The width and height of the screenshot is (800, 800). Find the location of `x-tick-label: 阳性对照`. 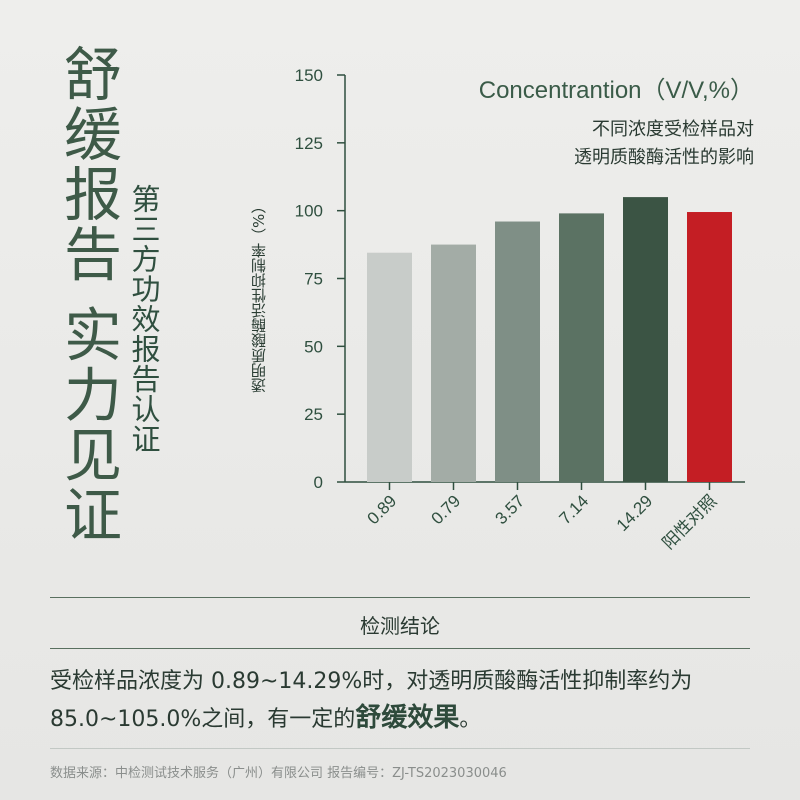

x-tick-label: 阳性对照 is located at coordinates (690, 522).